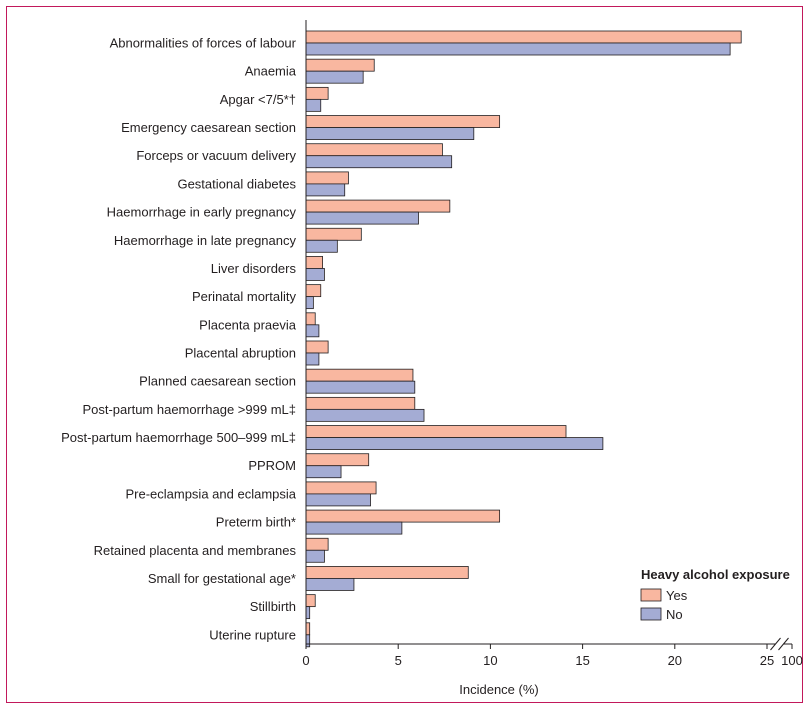 This screenshot has width=809, height=709. I want to click on category-label-pprom: PPROM, so click(272, 465).